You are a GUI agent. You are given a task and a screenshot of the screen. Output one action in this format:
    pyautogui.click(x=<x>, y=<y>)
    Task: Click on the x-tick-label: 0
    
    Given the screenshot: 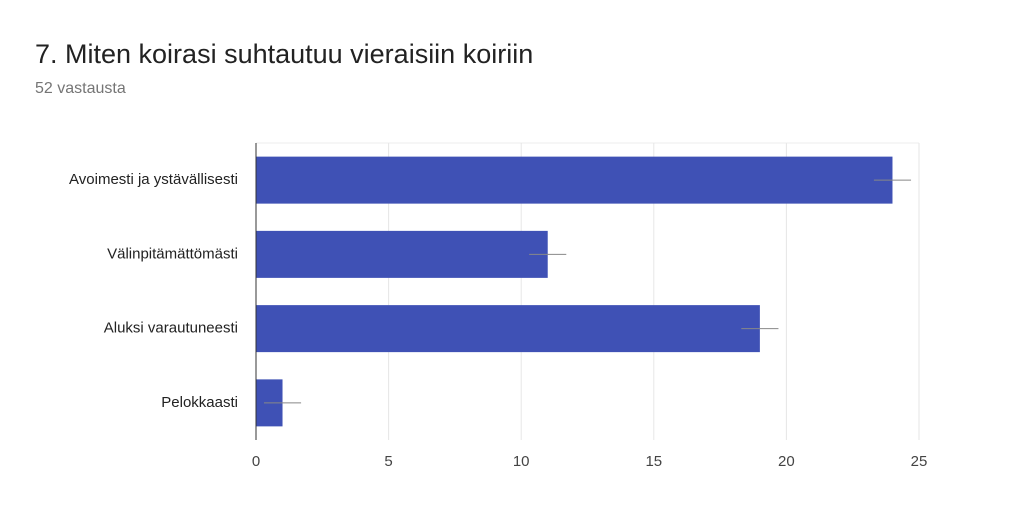 What is the action you would take?
    pyautogui.click(x=256, y=461)
    